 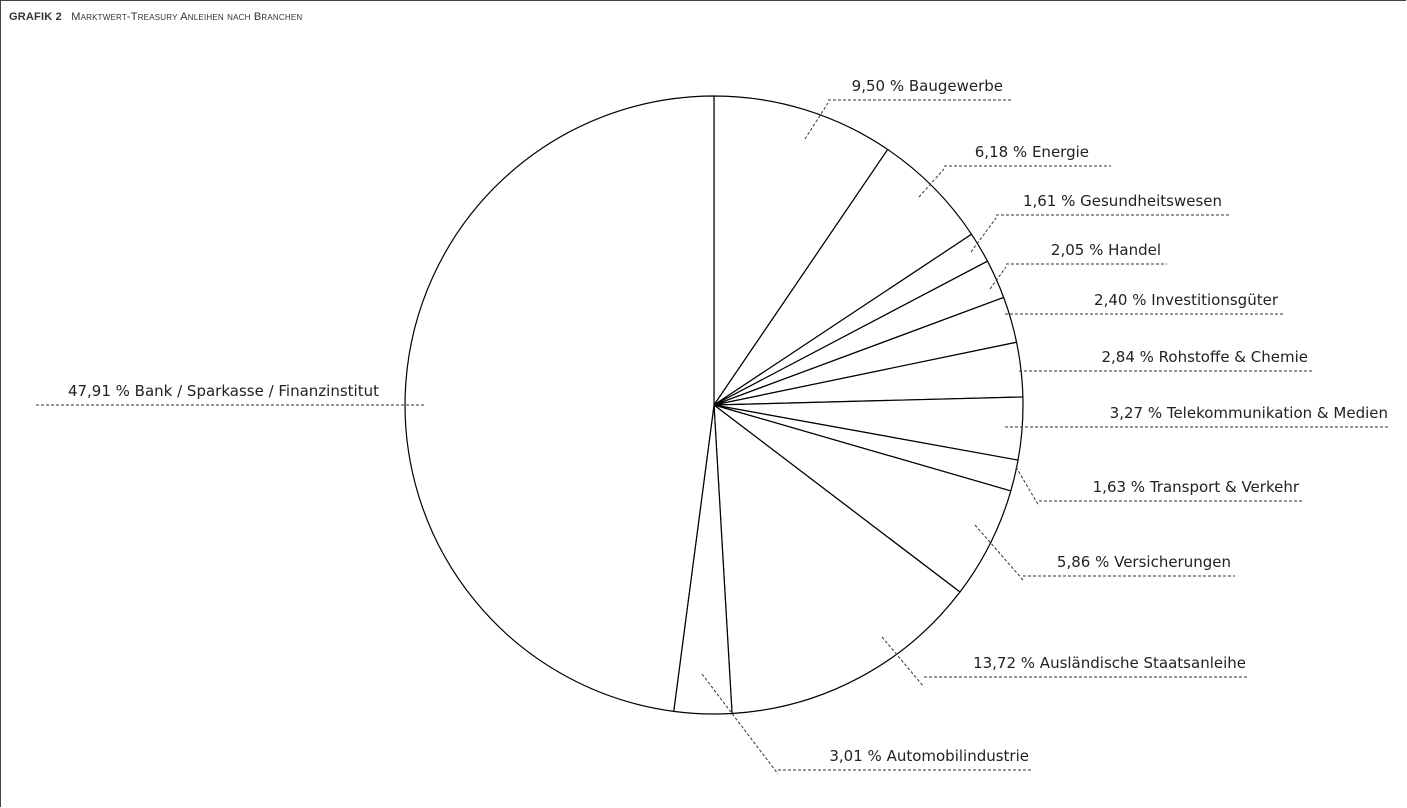 I want to click on figure-number: Grafik 2, so click(x=35, y=17).